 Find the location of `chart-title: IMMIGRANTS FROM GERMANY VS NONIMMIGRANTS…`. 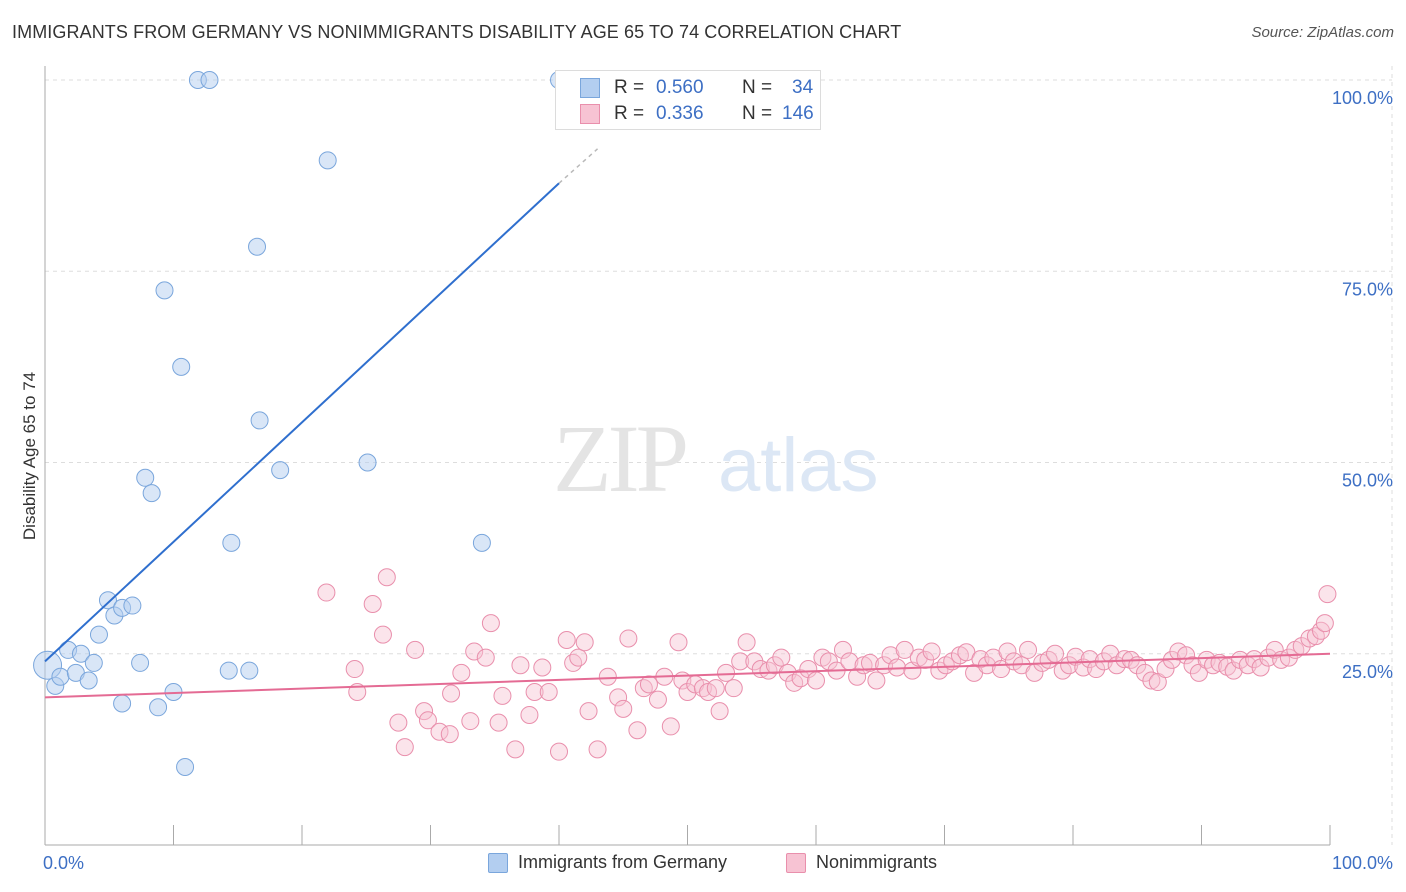

chart-title: IMMIGRANTS FROM GERMANY VS NONIMMIGRANTS… is located at coordinates (457, 32).